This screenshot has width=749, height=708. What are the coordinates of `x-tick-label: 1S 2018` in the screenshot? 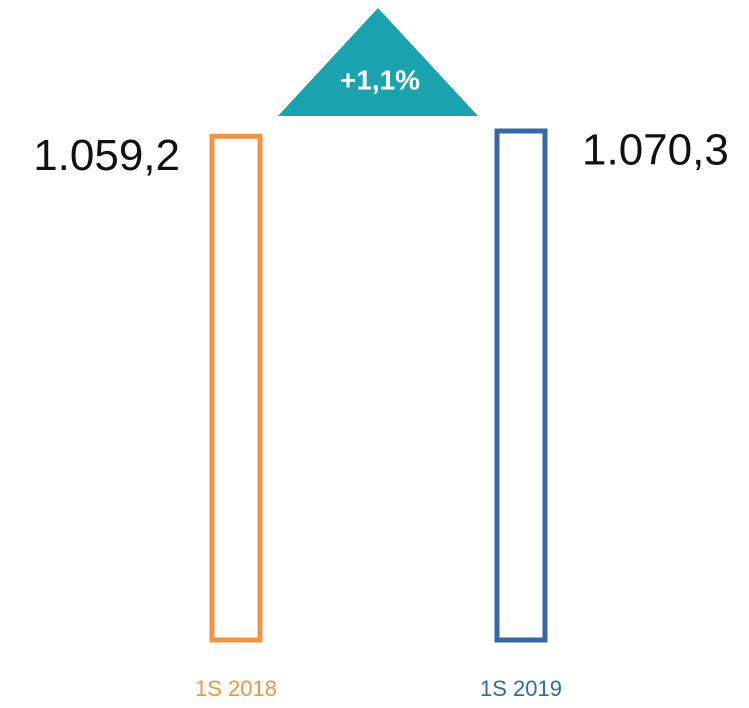 It's located at (236, 688).